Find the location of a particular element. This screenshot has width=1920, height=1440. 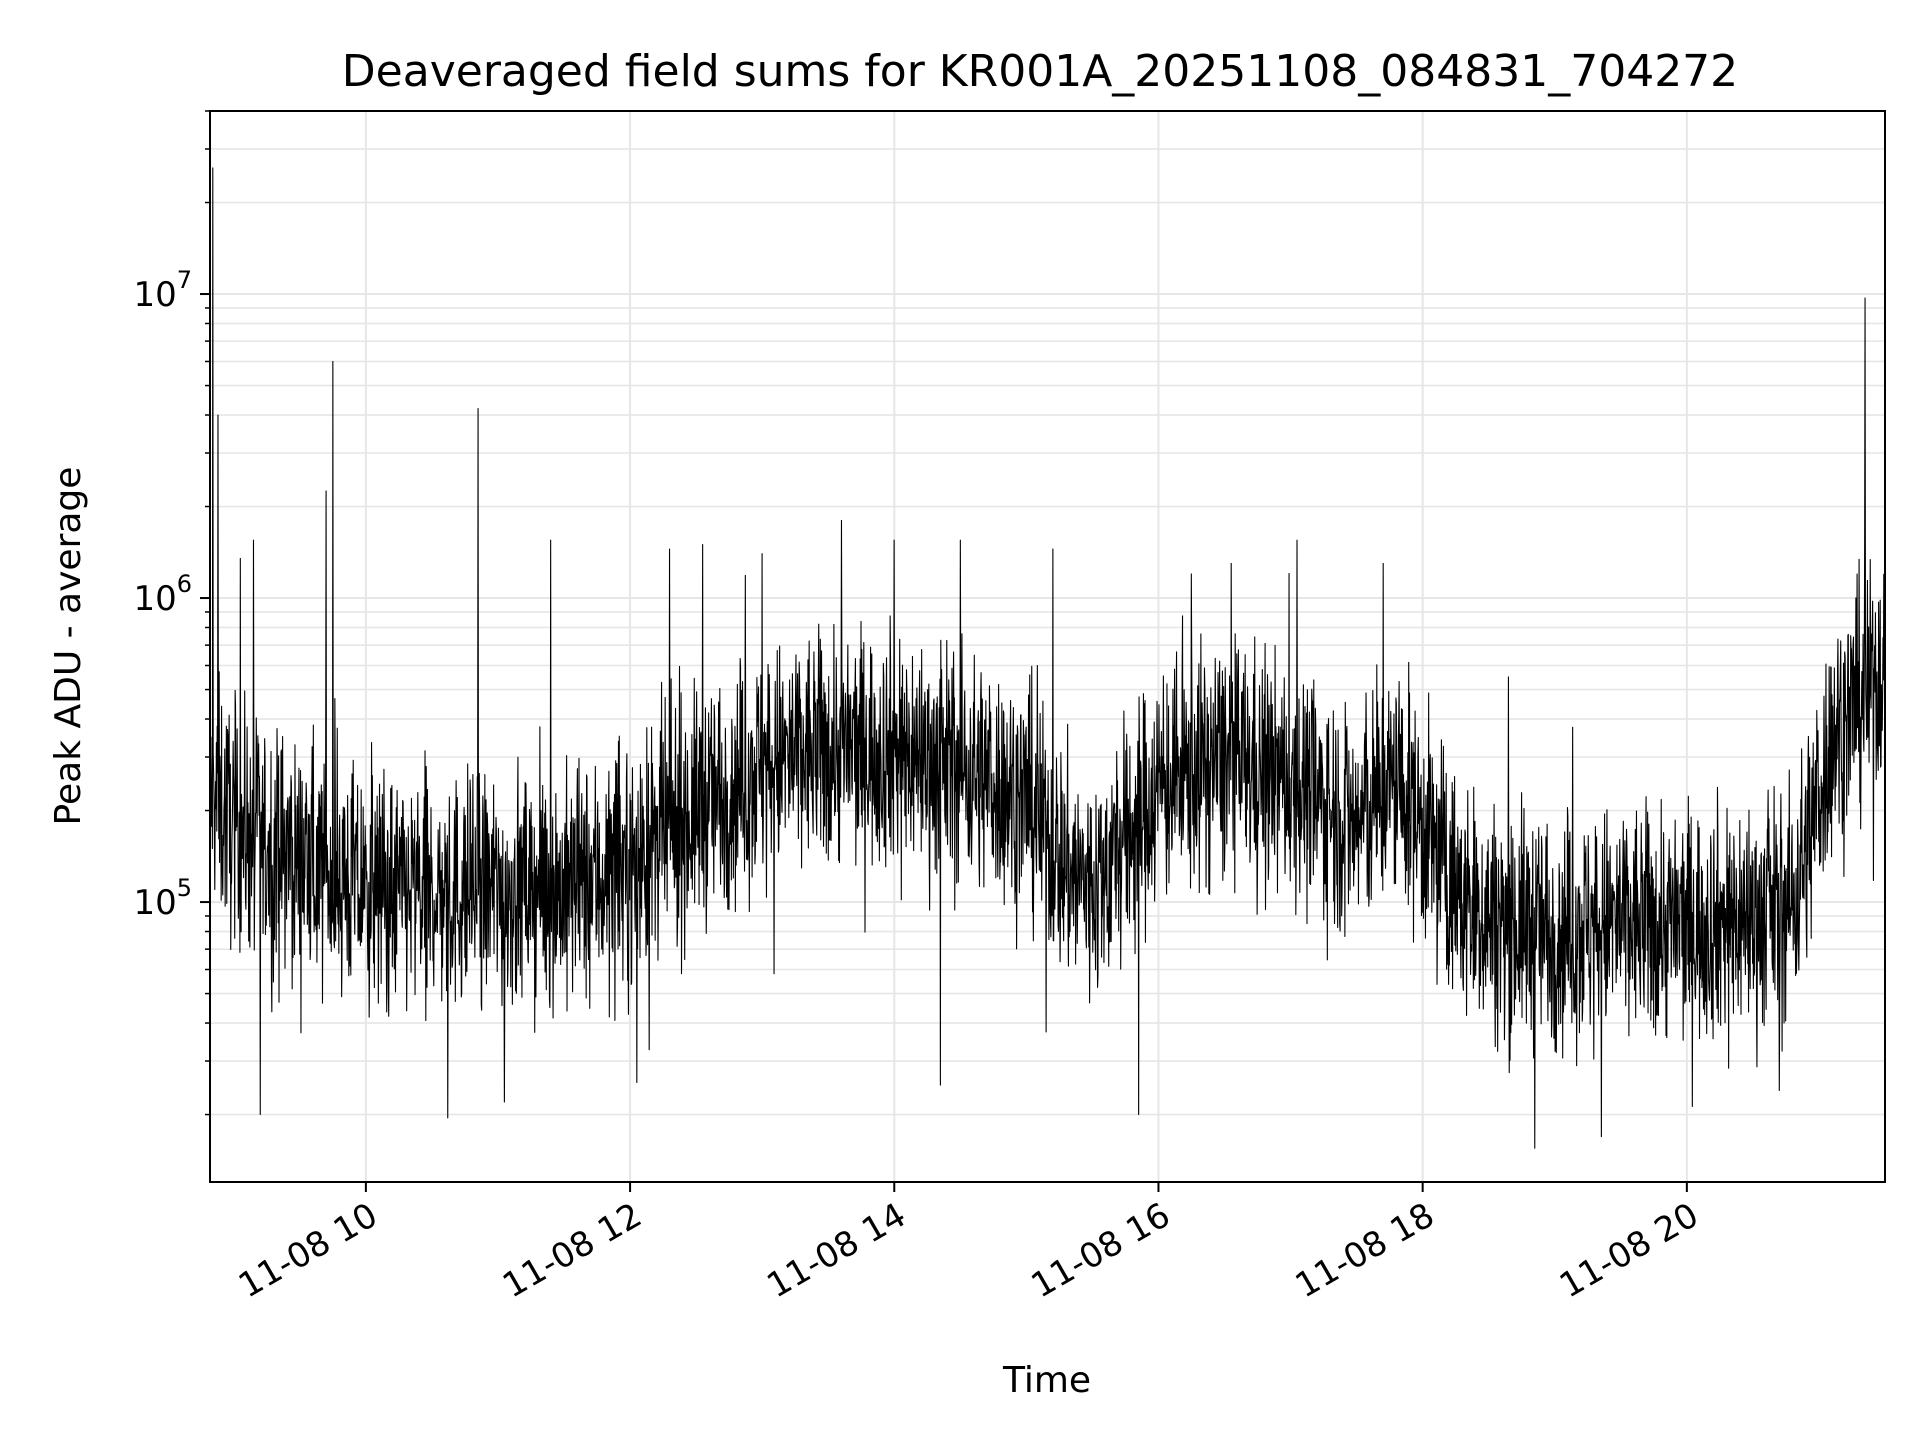

y-axis-title: Peak ADU - average is located at coordinates (68, 646).